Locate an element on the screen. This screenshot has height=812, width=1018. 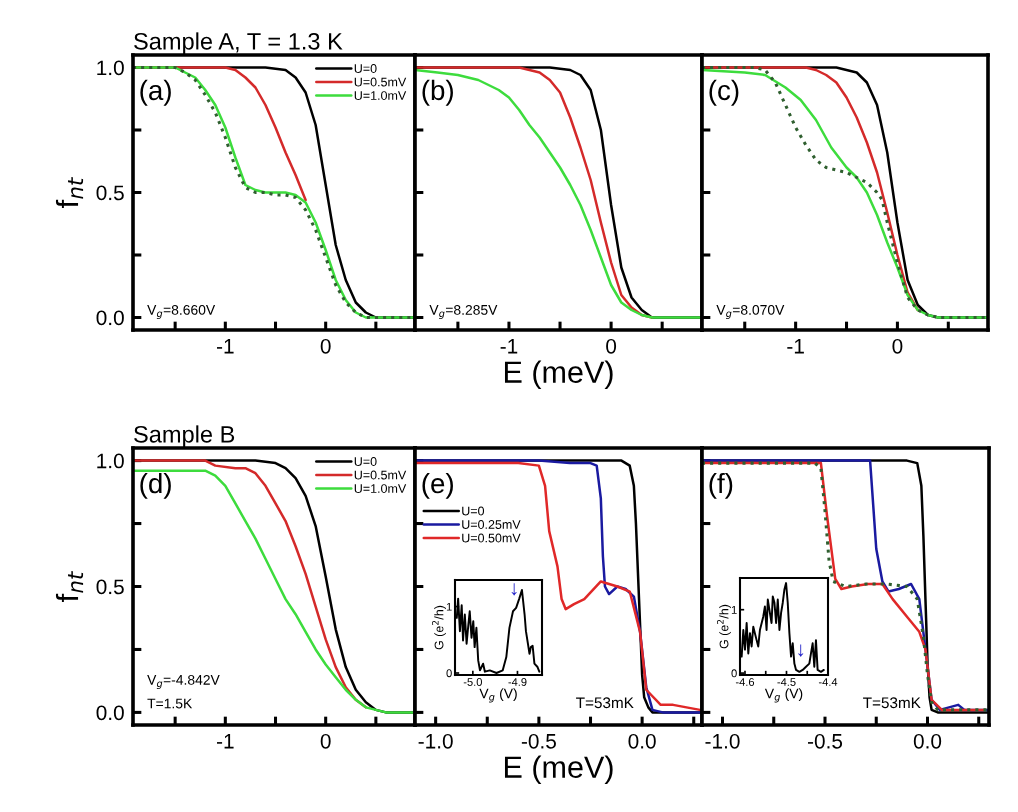
annotation: (f) is located at coordinates (721, 485).